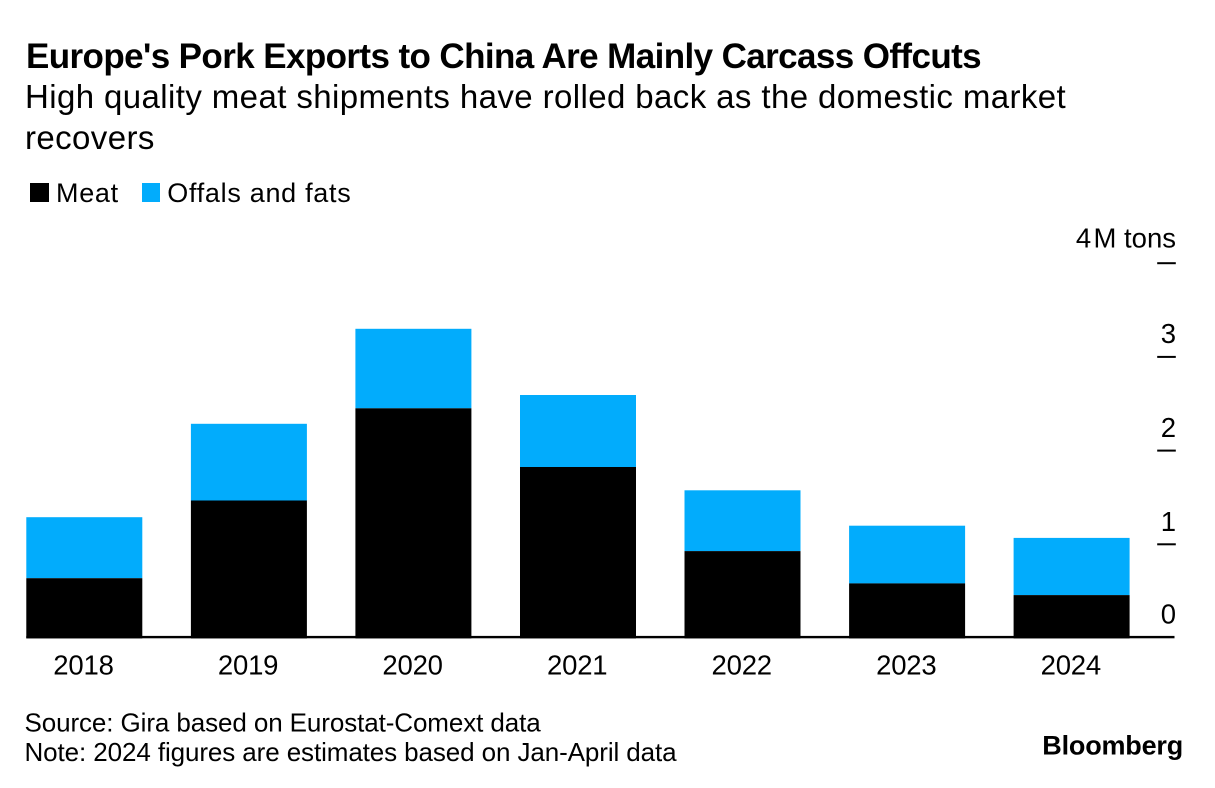  Describe the element at coordinates (1168, 521) in the screenshot. I see `svg-text: 1` at that location.